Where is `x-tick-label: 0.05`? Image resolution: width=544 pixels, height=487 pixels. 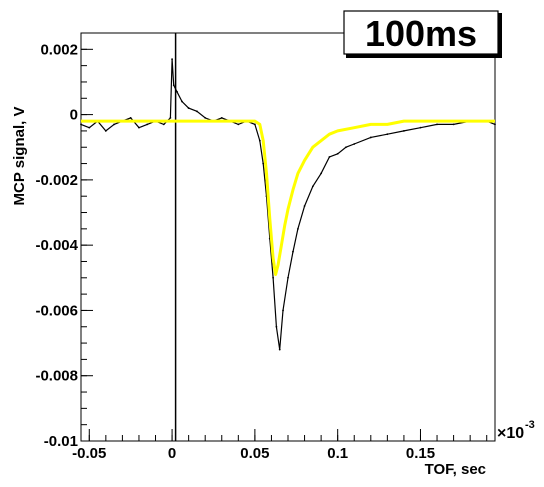
x-tick-label: 0.05 is located at coordinates (254, 453).